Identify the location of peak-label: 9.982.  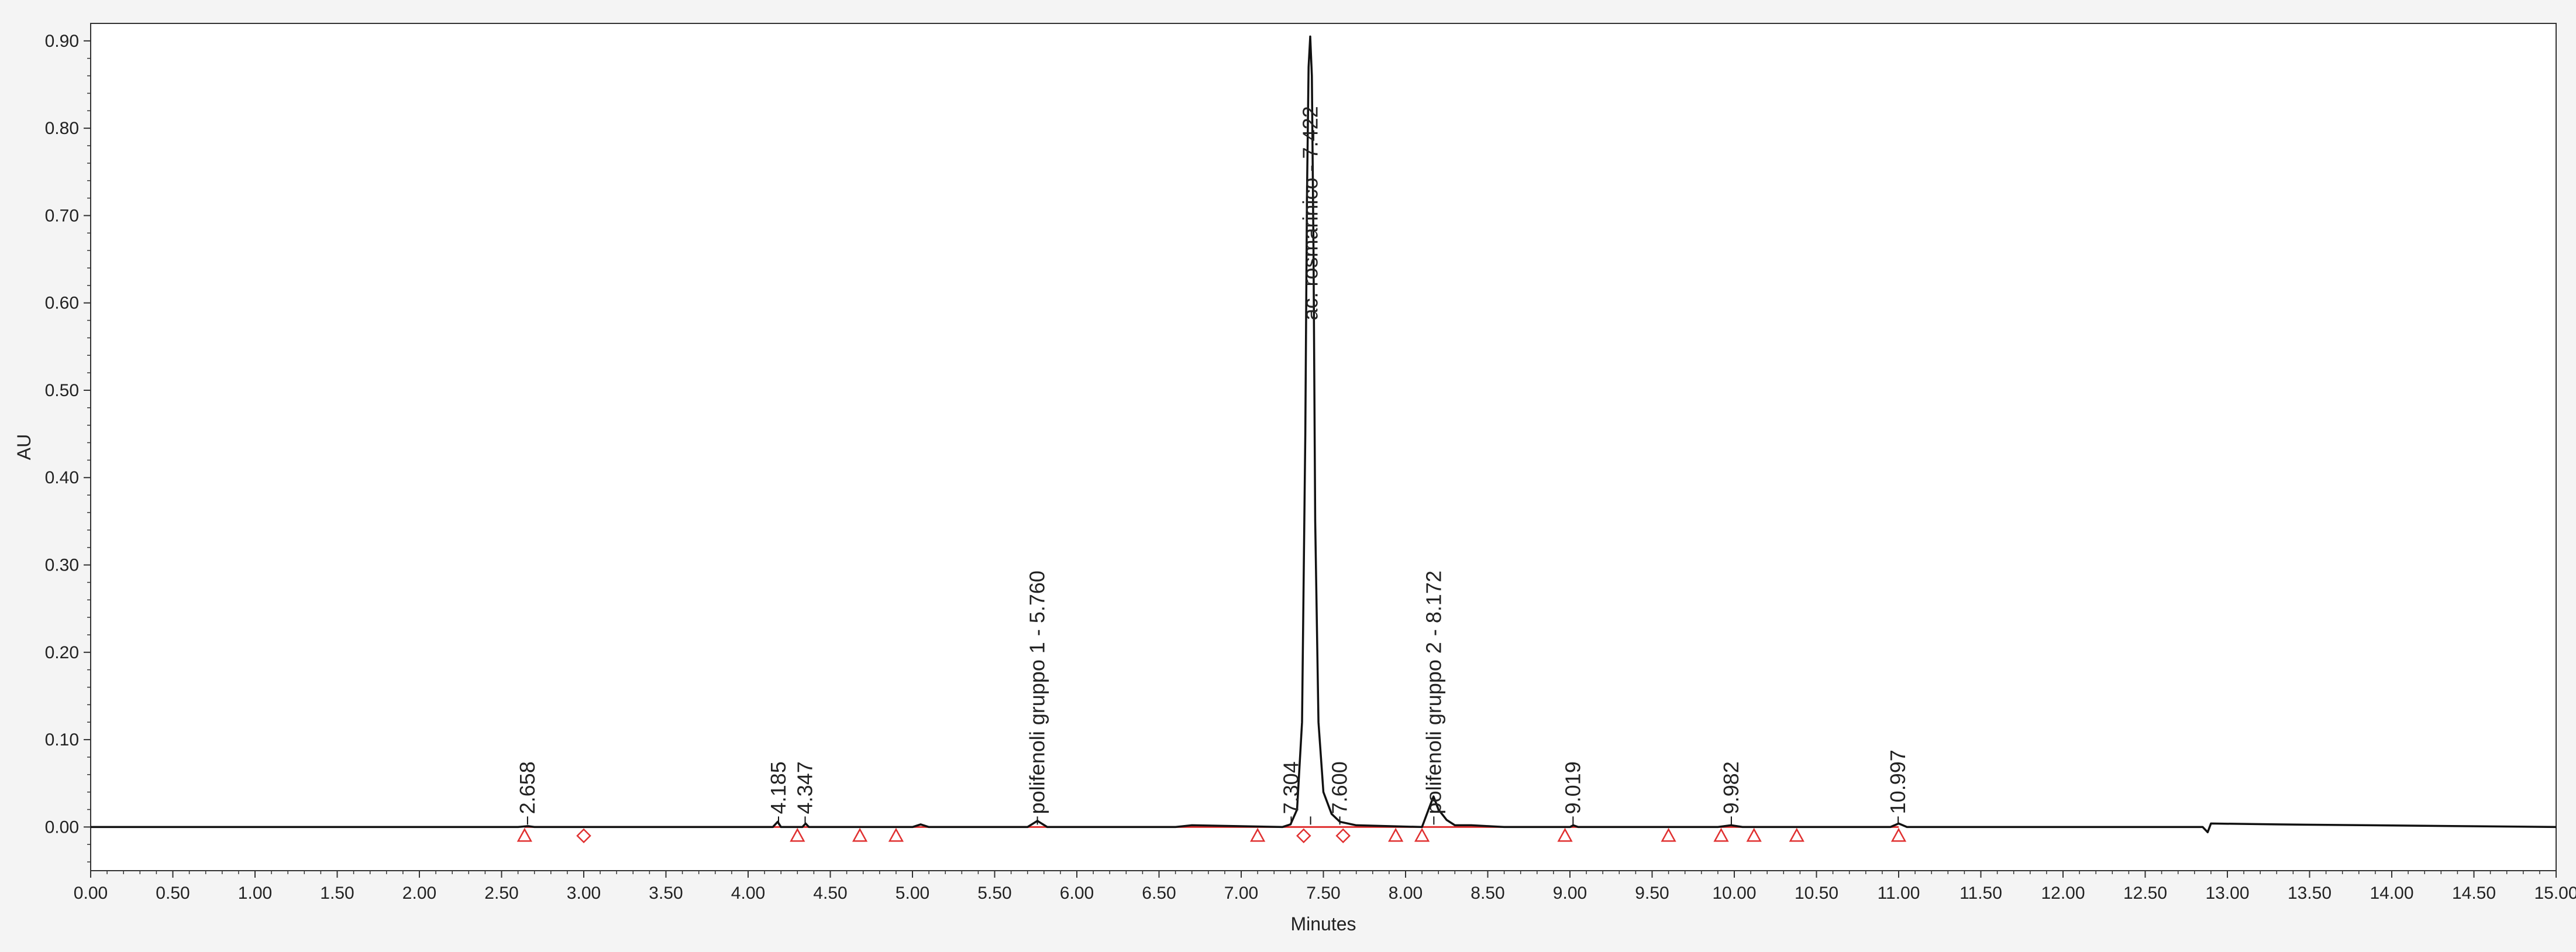
(1731, 787).